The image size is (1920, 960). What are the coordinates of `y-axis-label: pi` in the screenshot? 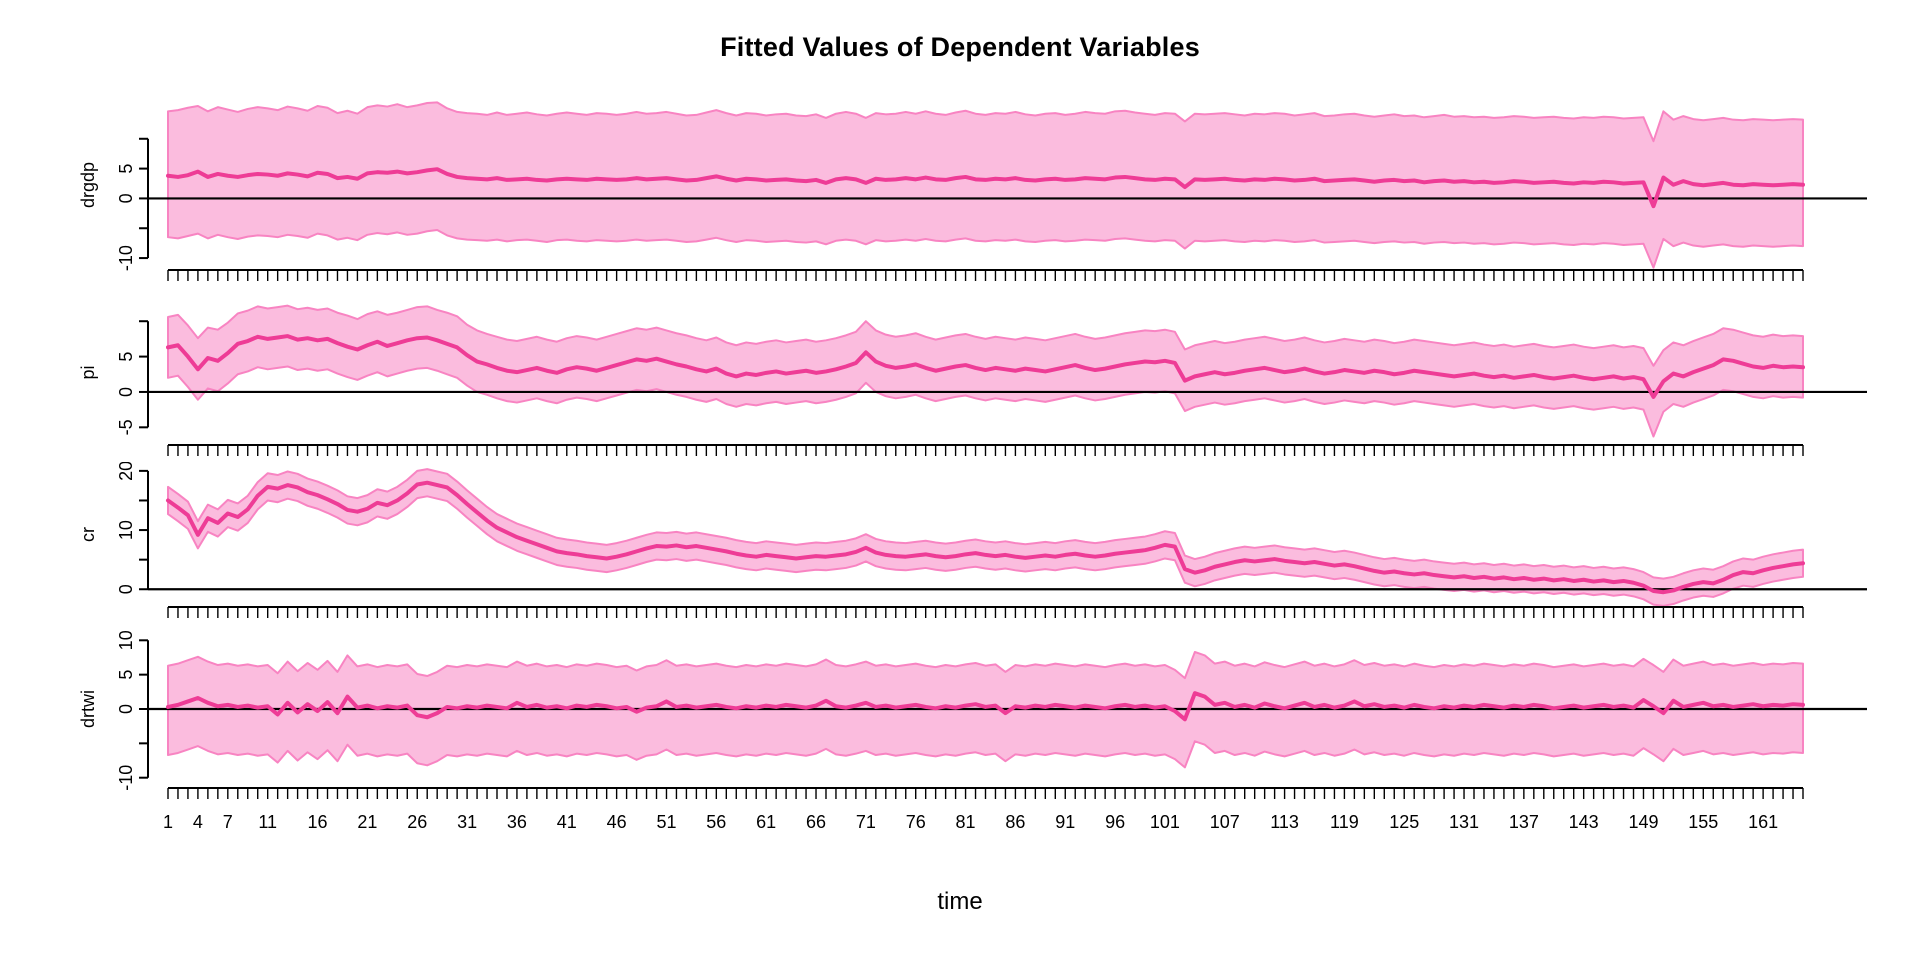 It's located at (88, 372).